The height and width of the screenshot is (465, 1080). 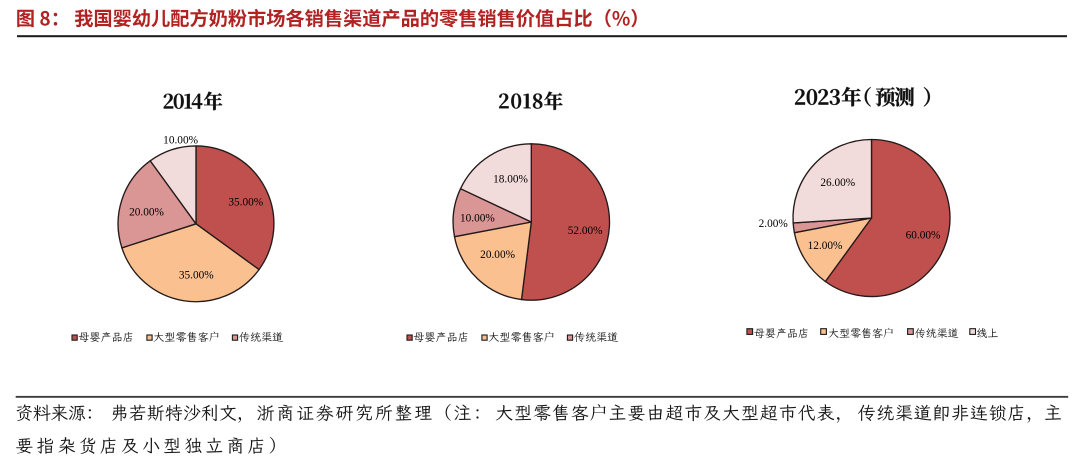 I want to click on svg-text: 12.00%, so click(x=825, y=246).